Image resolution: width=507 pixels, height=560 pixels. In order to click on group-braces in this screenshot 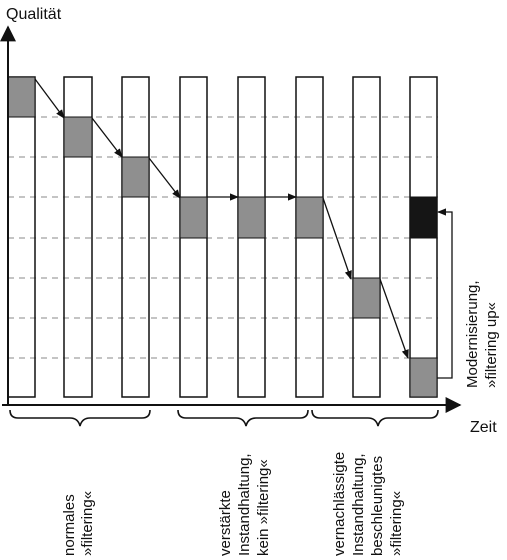, I will do `click(224, 418)`.